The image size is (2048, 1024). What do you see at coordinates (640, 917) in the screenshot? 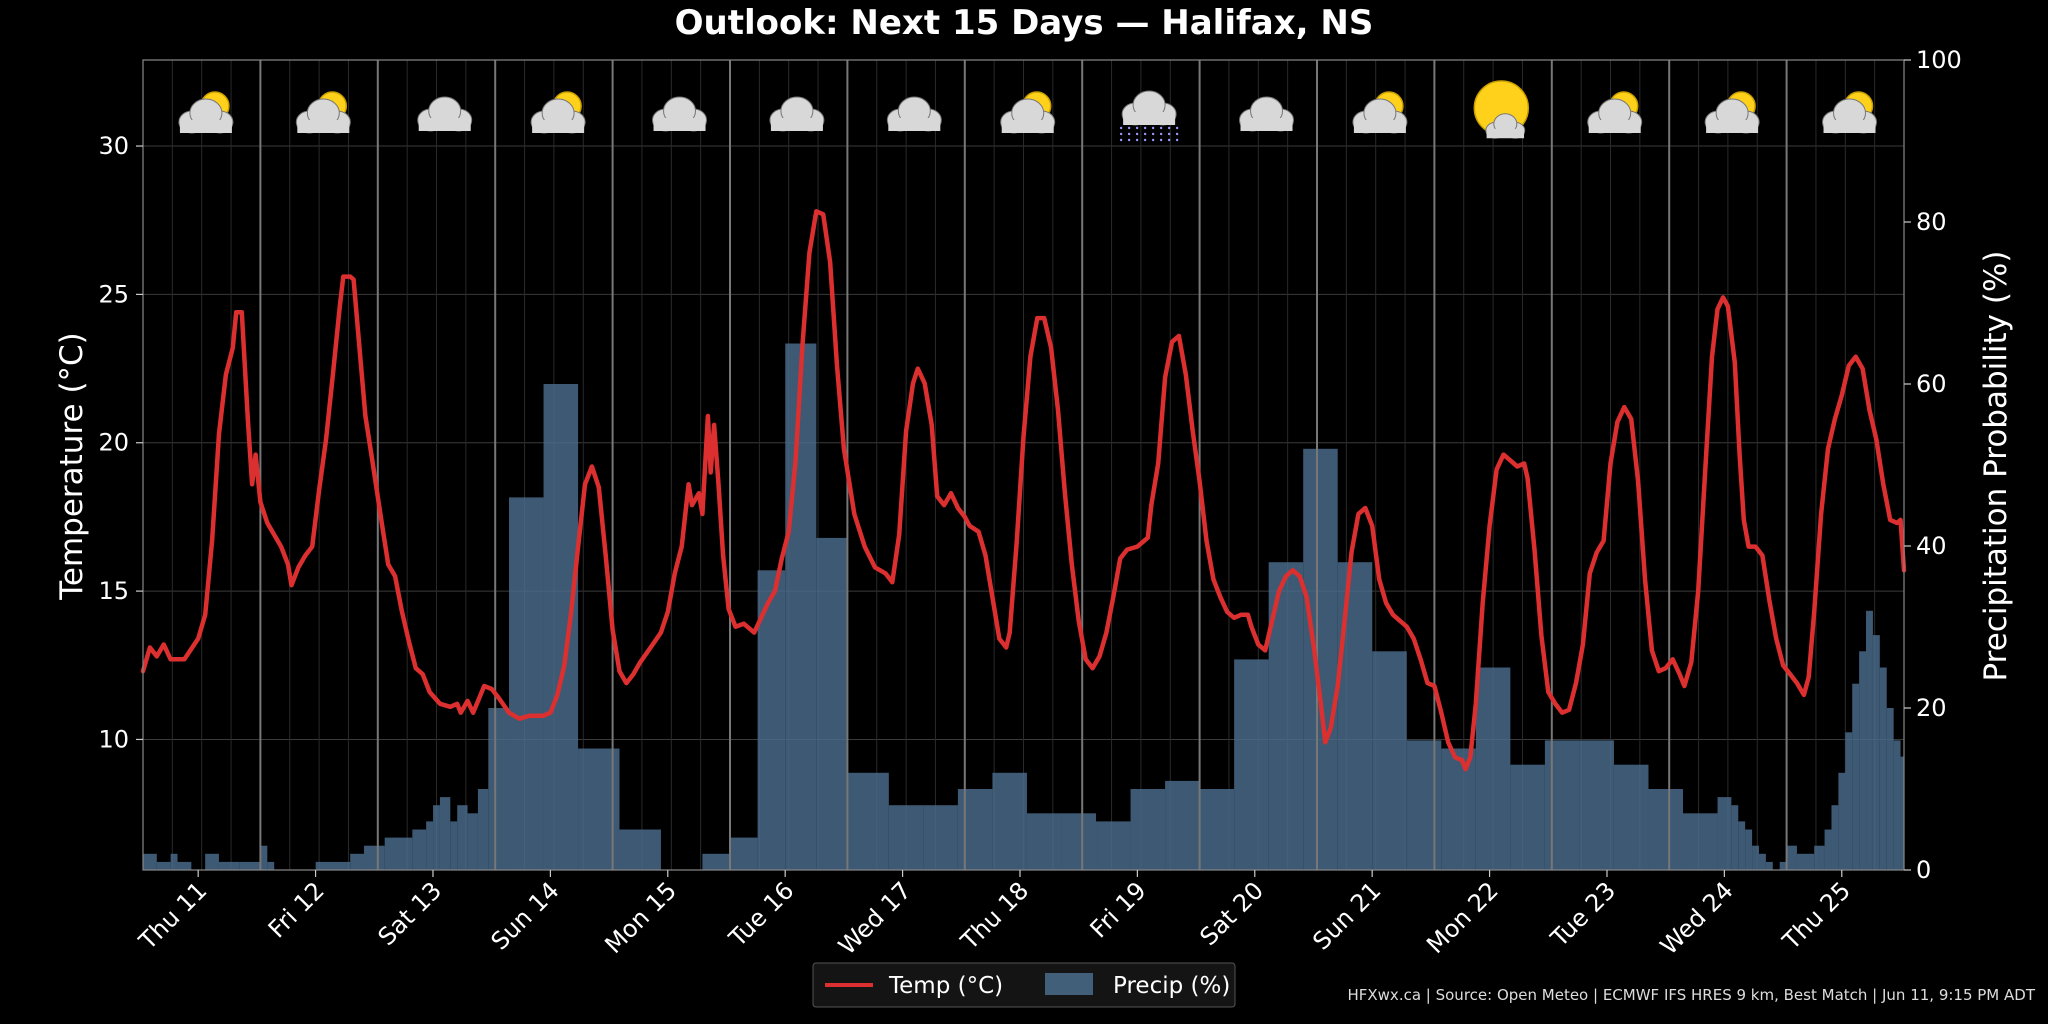
I see `x-tick-label: Mon 15` at bounding box center [640, 917].